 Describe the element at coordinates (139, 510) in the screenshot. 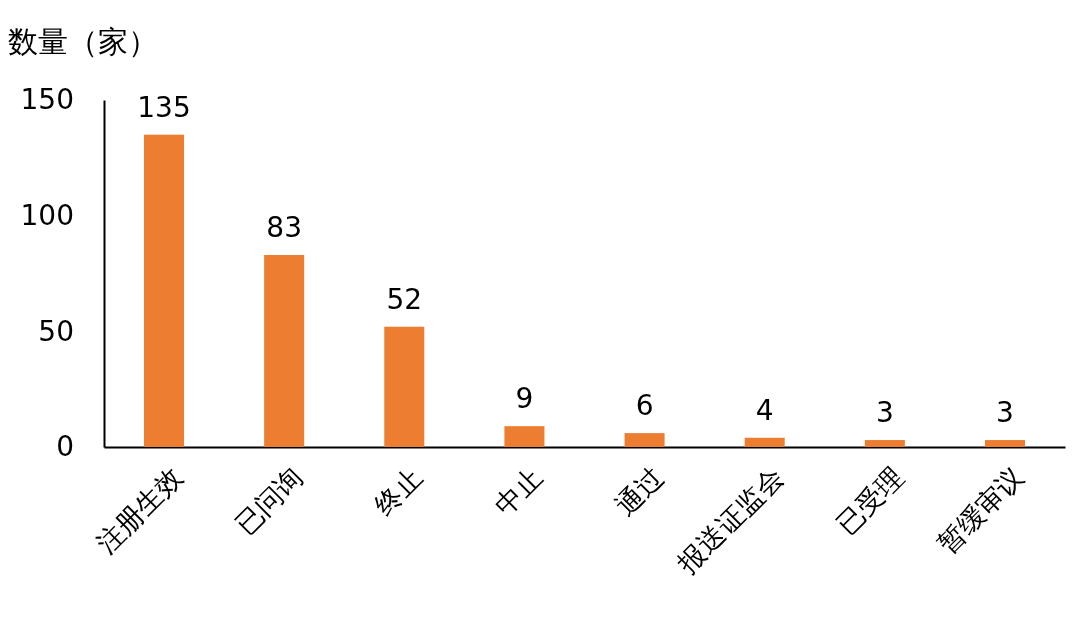

I see `x-tick-label: 注册生效` at that location.